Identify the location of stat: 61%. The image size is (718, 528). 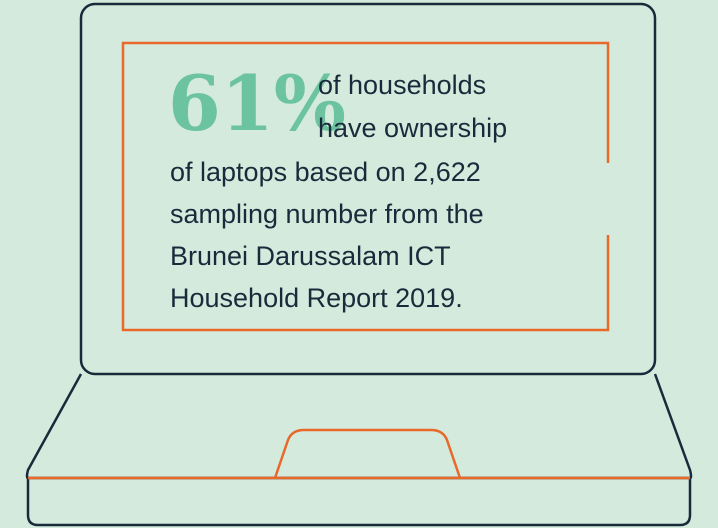
(257, 103).